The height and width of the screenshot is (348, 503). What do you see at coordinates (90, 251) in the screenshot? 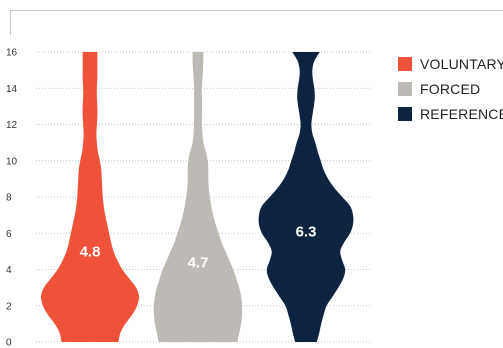
I see `violin-label-voluntary: 4.8` at bounding box center [90, 251].